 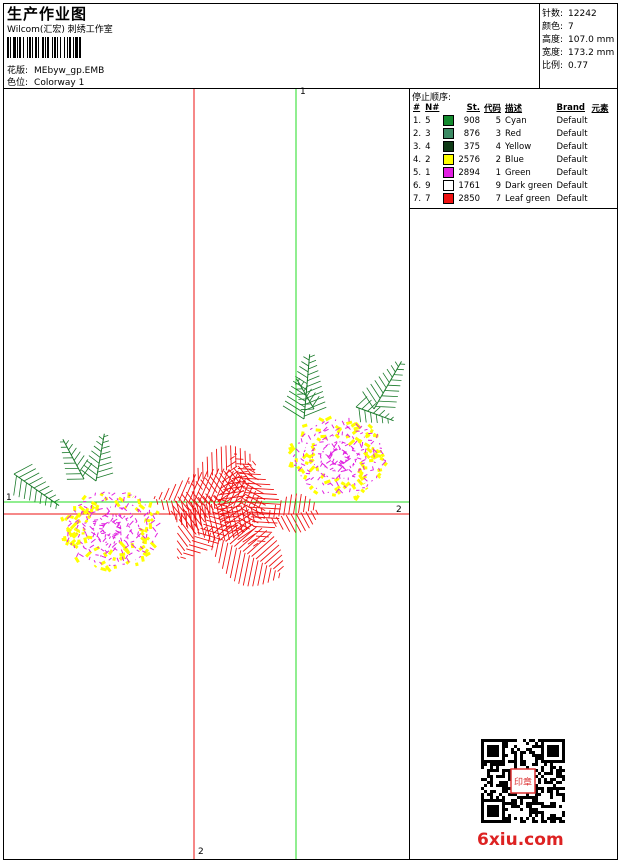 I want to click on leaf-stitches, so click(x=222, y=469).